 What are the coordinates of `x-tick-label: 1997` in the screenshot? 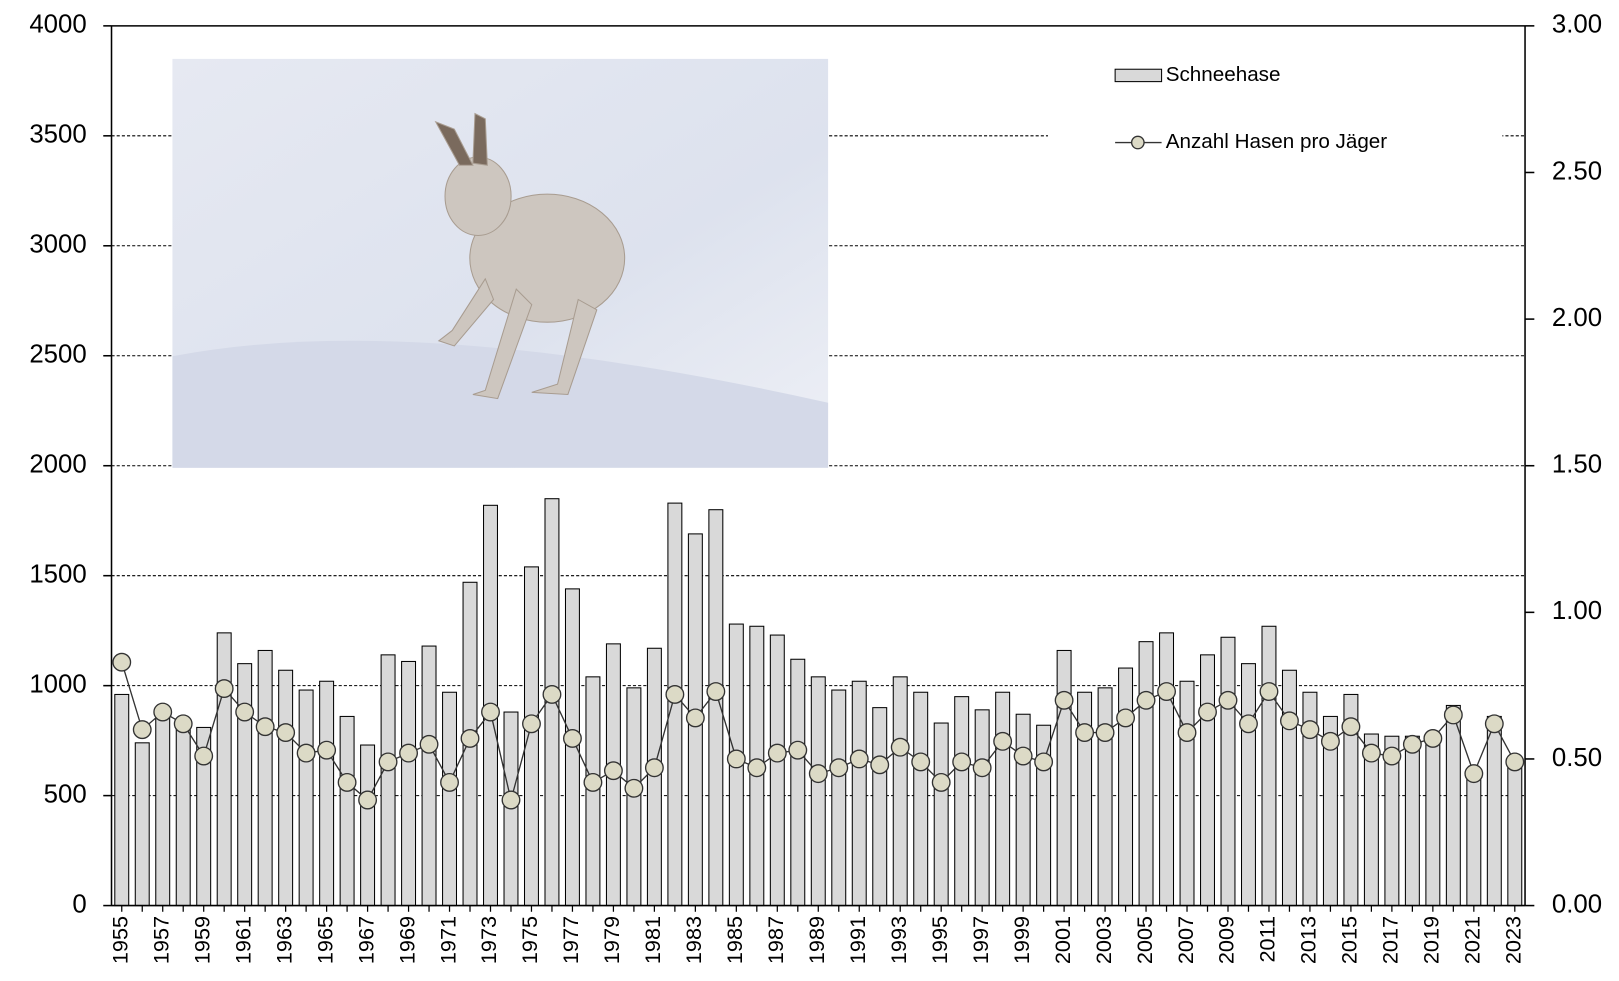 It's located at (980, 940).